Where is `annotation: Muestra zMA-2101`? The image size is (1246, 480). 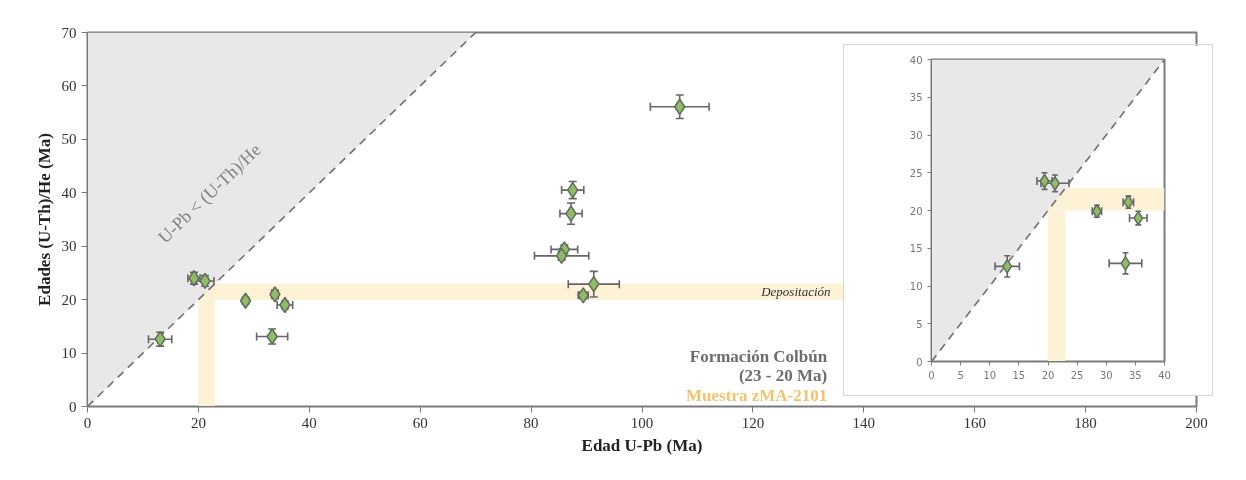 annotation: Muestra zMA-2101 is located at coordinates (757, 396).